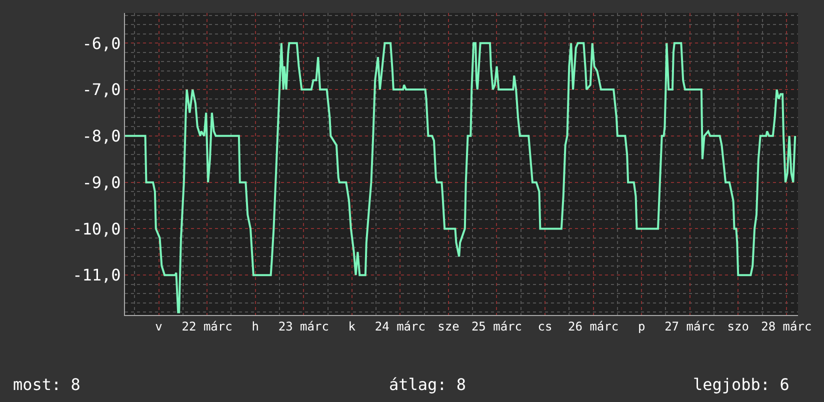  What do you see at coordinates (690, 326) in the screenshot?
I see `x-tick-label: 27 márc` at bounding box center [690, 326].